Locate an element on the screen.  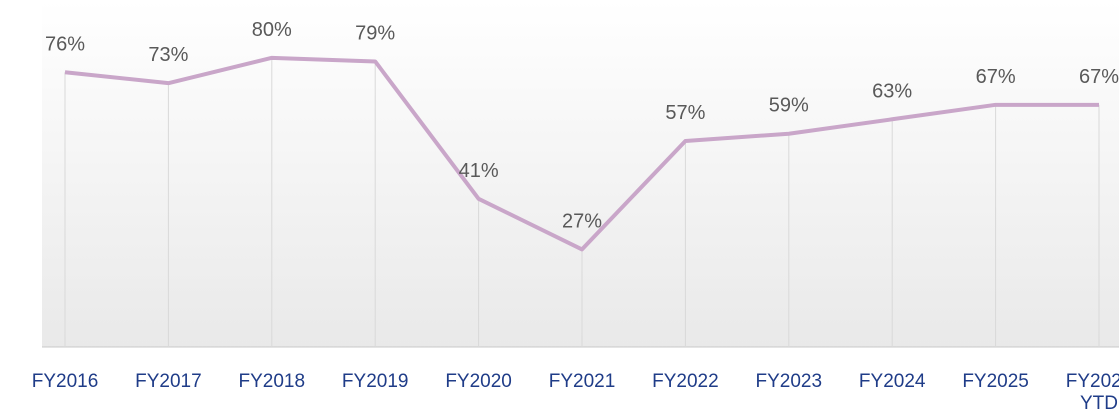
x-tick-label: FY2023 is located at coordinates (789, 381).